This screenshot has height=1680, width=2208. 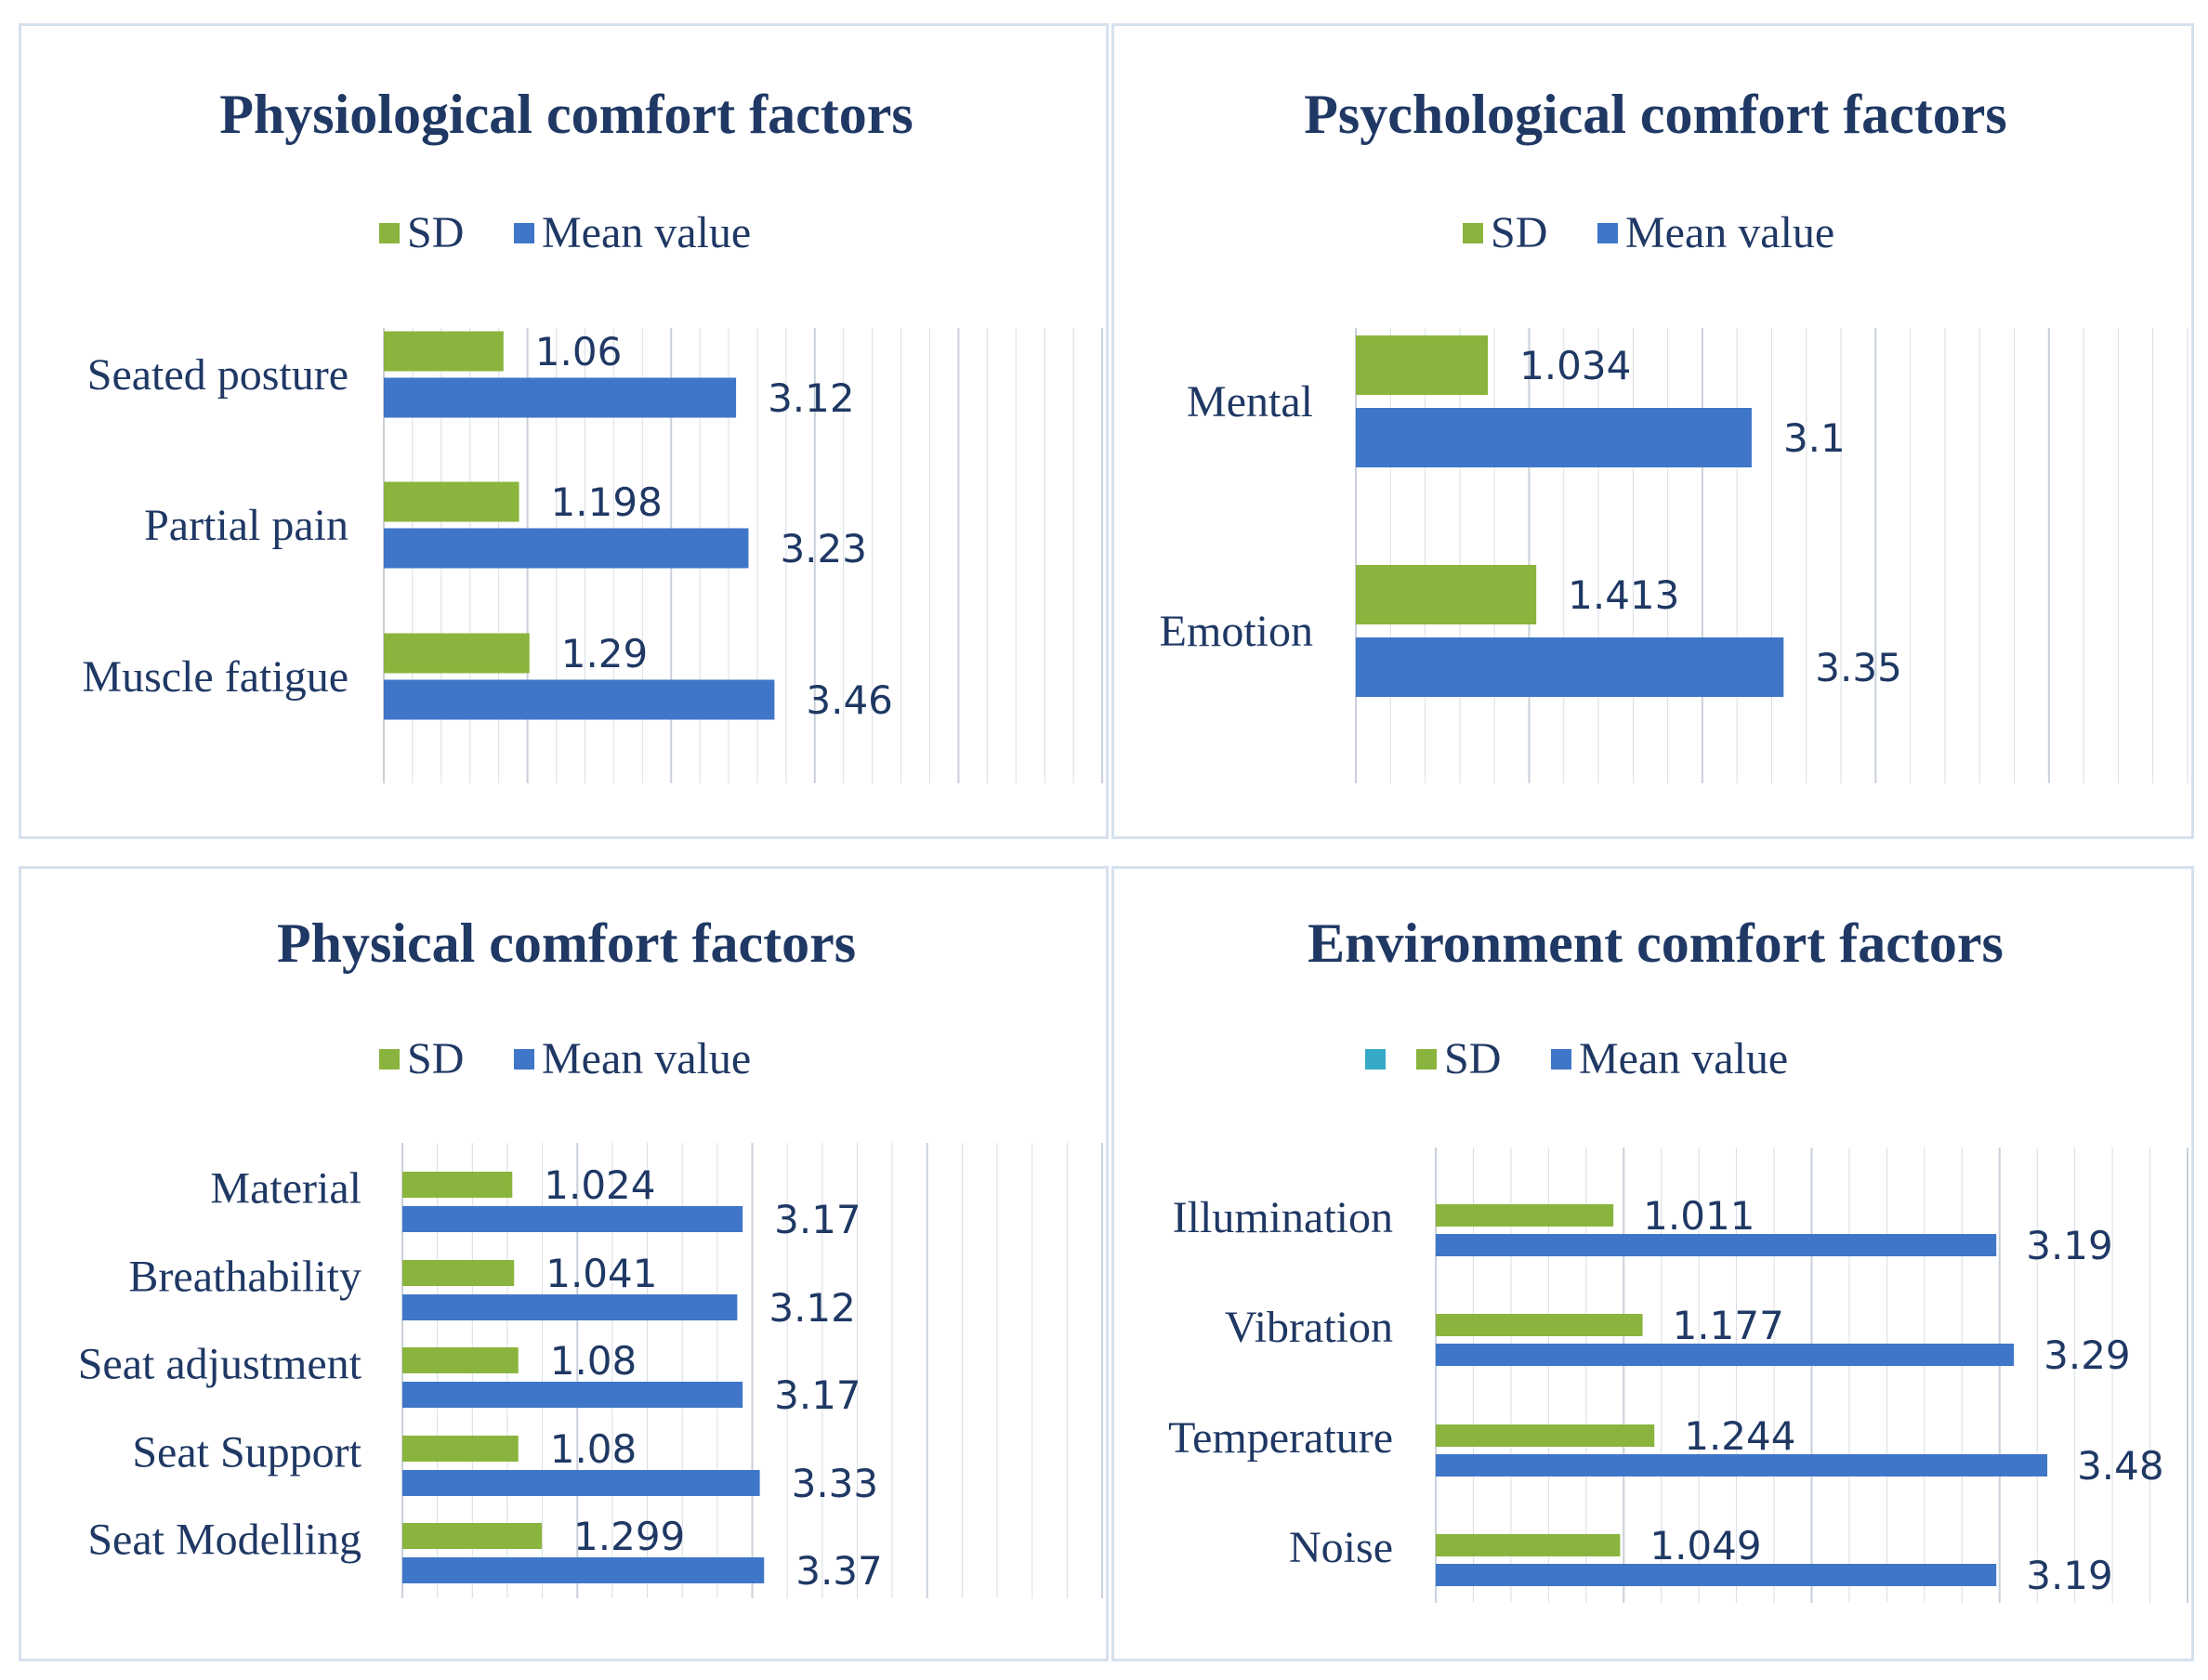 I want to click on bar-sd-breathability, so click(x=458, y=1273).